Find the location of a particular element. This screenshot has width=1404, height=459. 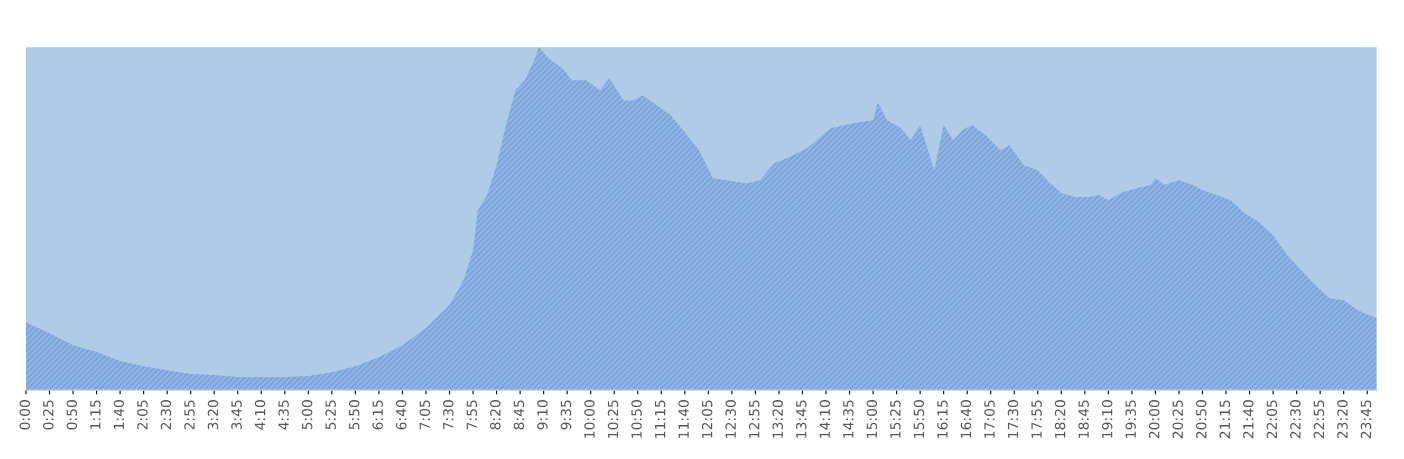

x-tick-label: 12:05 is located at coordinates (707, 419).